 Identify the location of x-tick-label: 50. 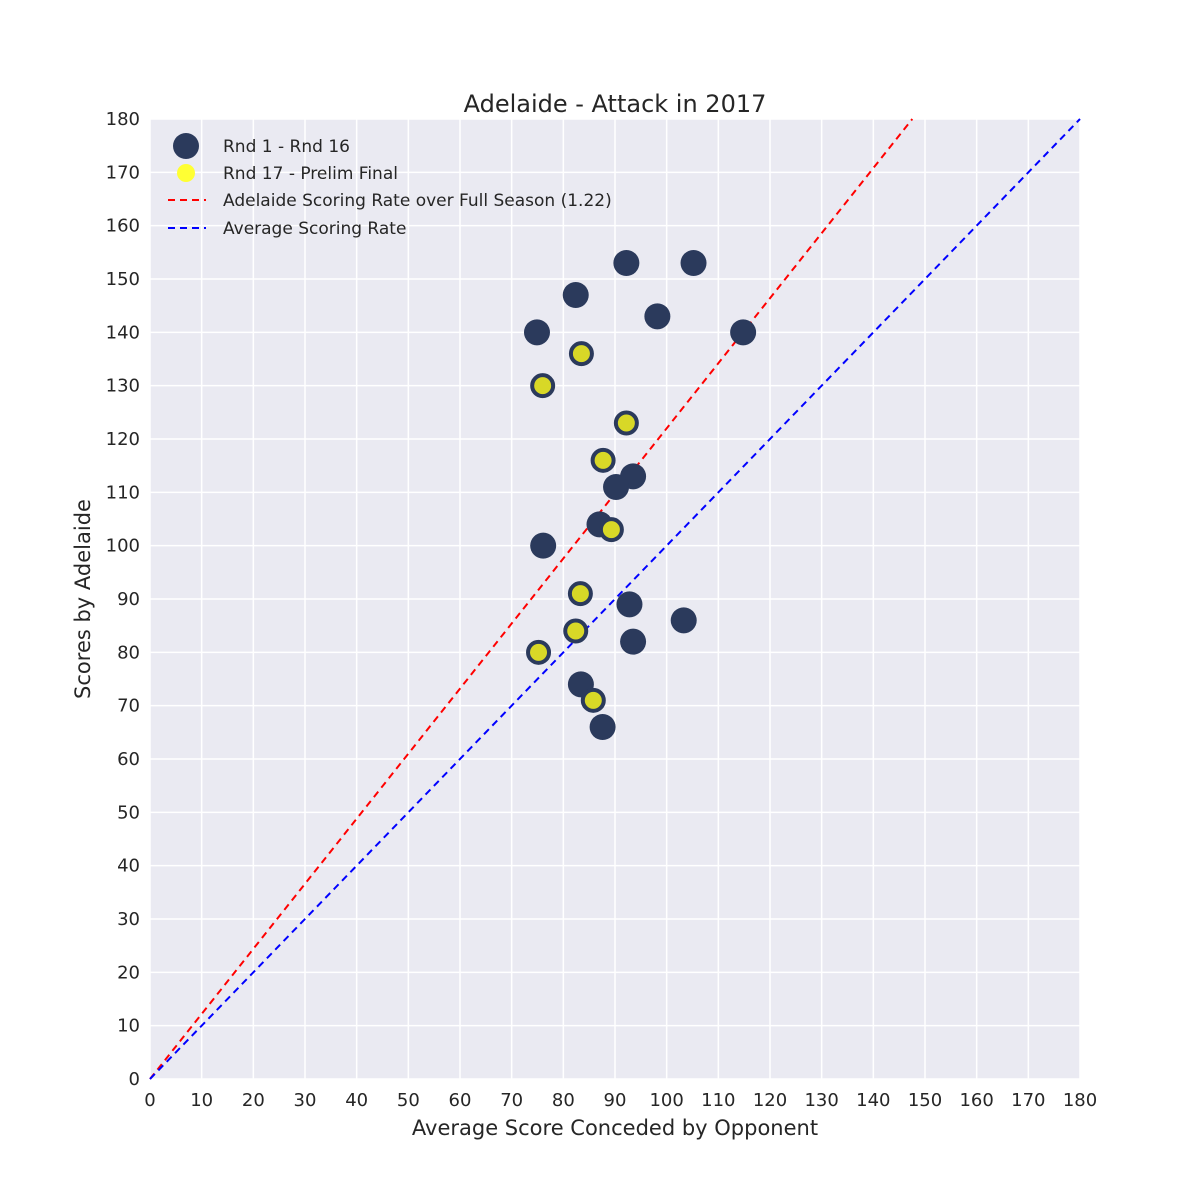
(408, 1100).